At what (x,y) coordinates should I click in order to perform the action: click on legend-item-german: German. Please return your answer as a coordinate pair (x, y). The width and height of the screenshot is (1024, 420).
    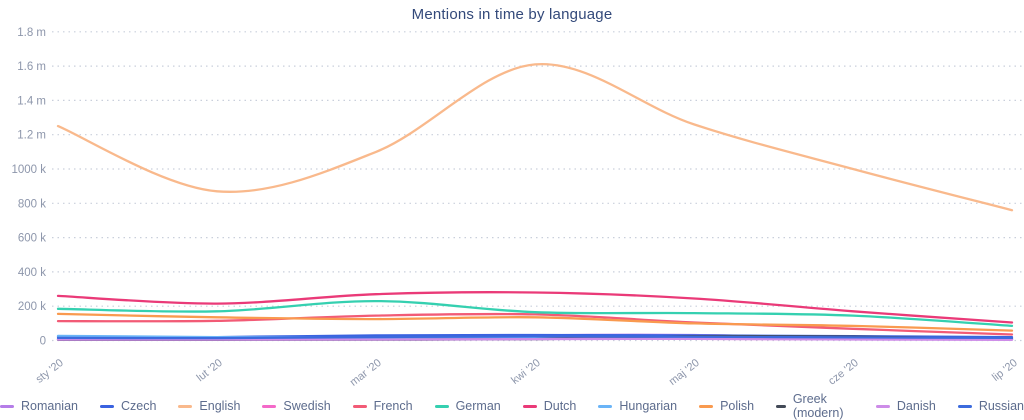
    Looking at the image, I should click on (467, 406).